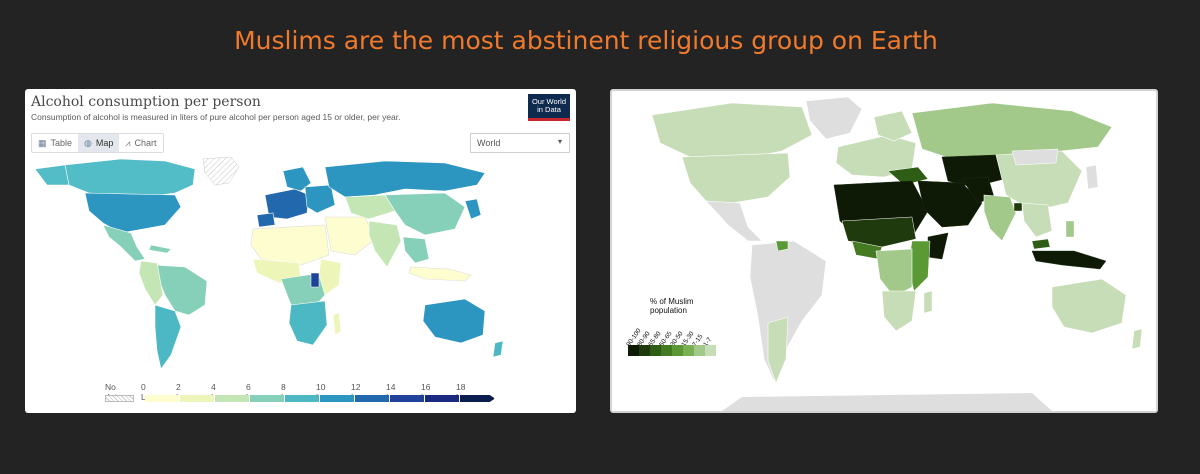 The image size is (1200, 474). I want to click on muslim-legend-swatches, so click(672, 350).